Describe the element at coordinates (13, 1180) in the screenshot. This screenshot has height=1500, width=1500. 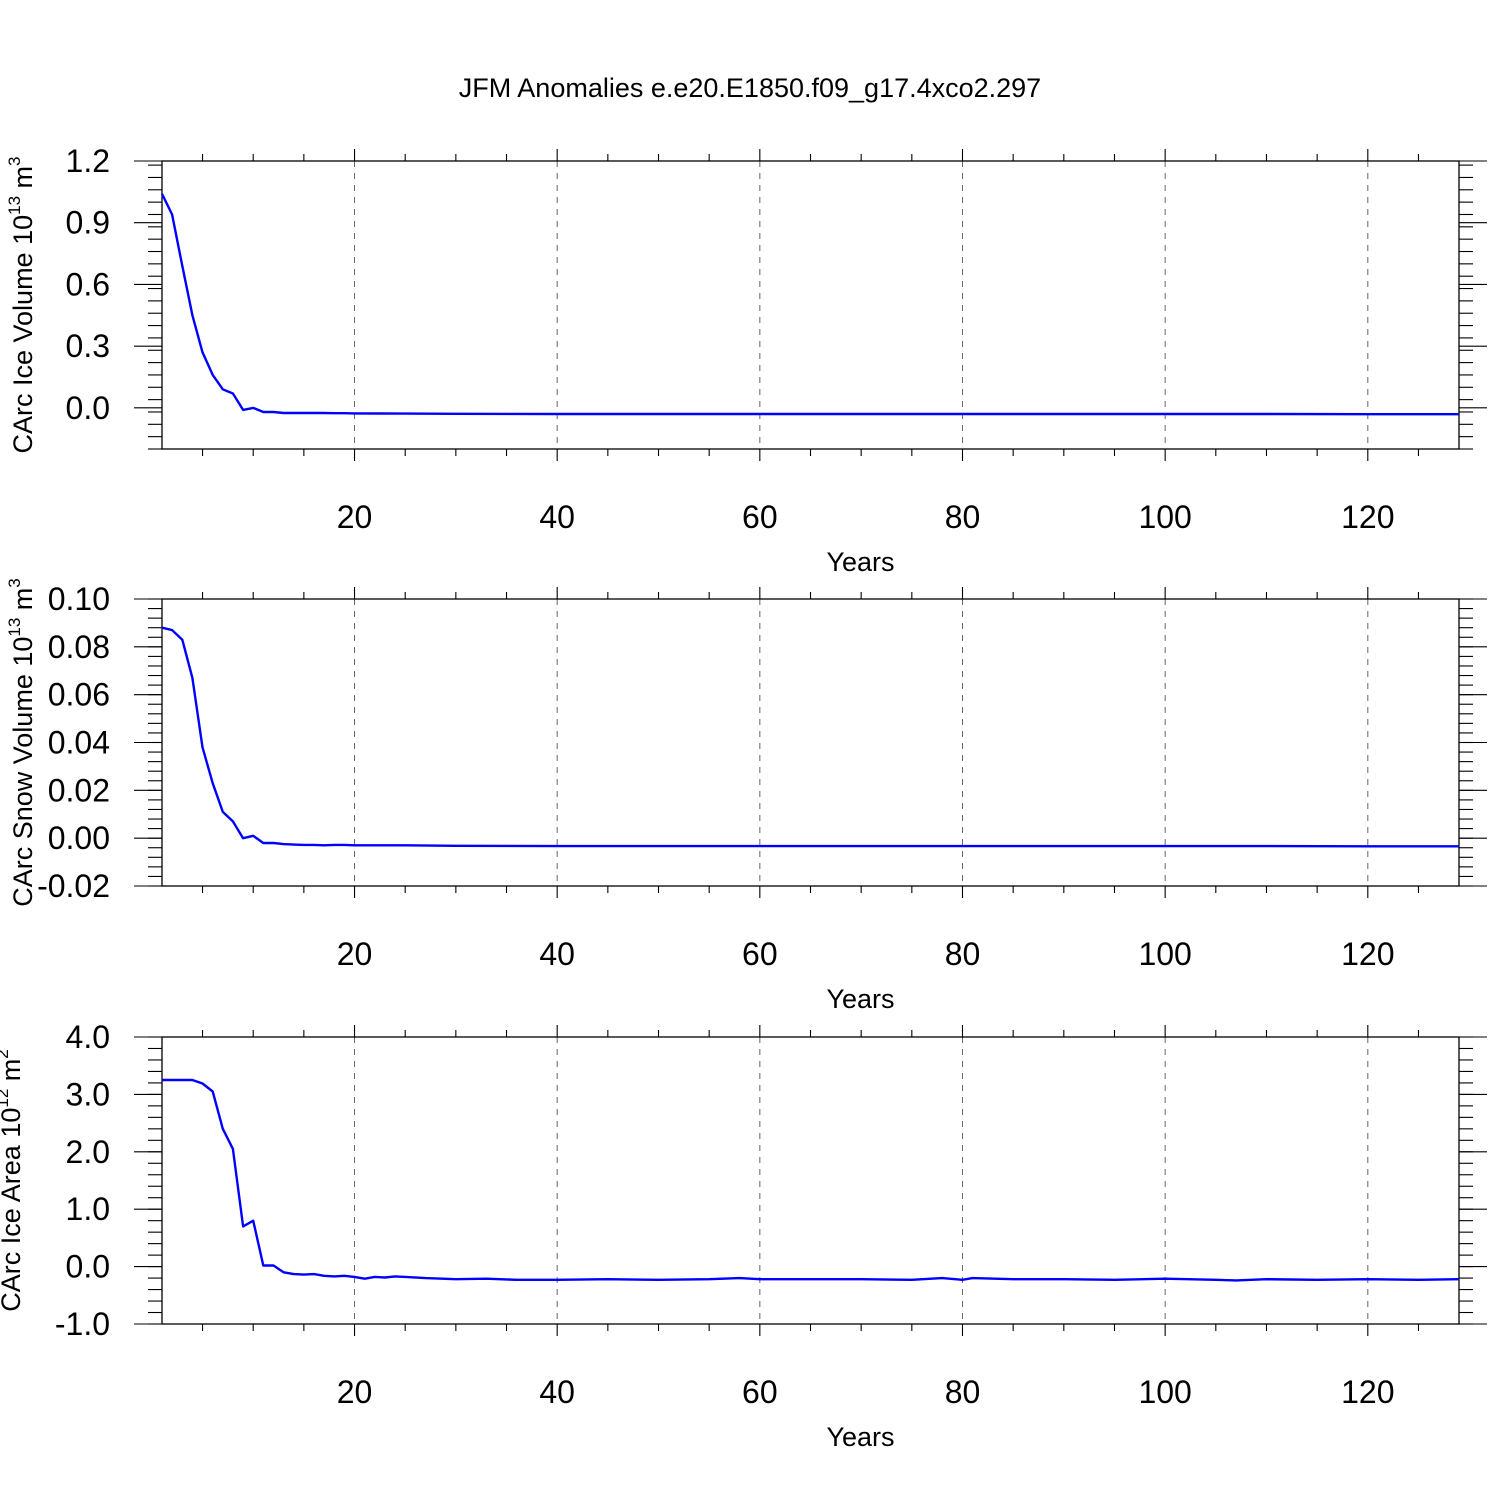
I see `y-axis-label: CArc Ice Area 1012 m2` at that location.